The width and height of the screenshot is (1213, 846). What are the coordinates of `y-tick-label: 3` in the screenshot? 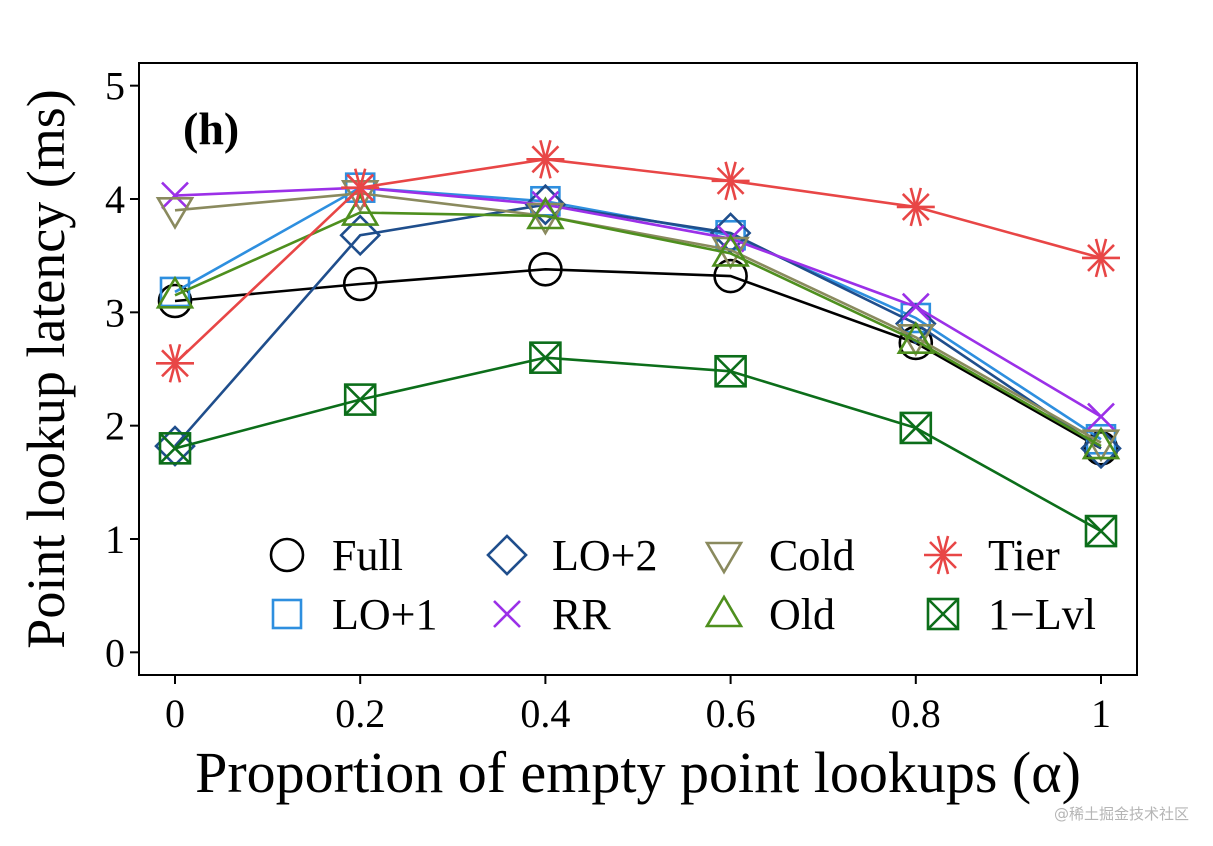 It's located at (115, 312).